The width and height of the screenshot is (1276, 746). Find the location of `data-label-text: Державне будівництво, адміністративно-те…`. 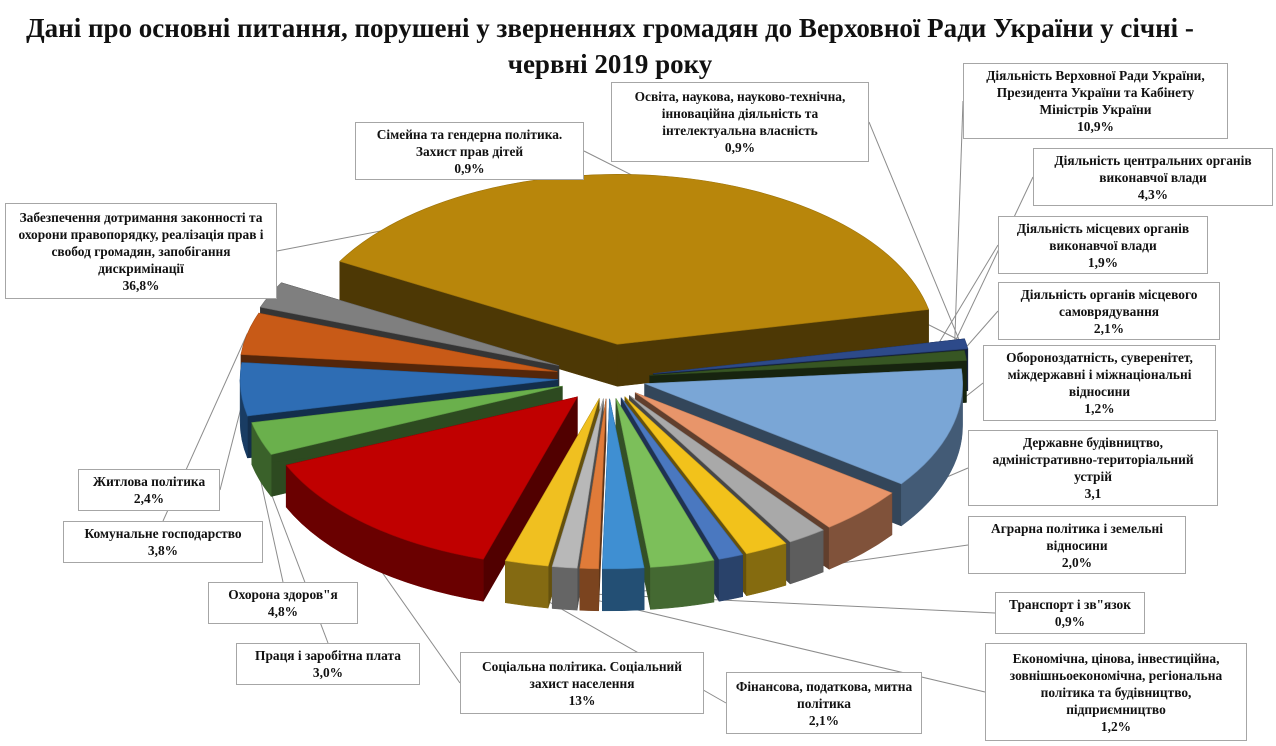

data-label-text: Державне будівництво, адміністративно-те… is located at coordinates (1093, 459).